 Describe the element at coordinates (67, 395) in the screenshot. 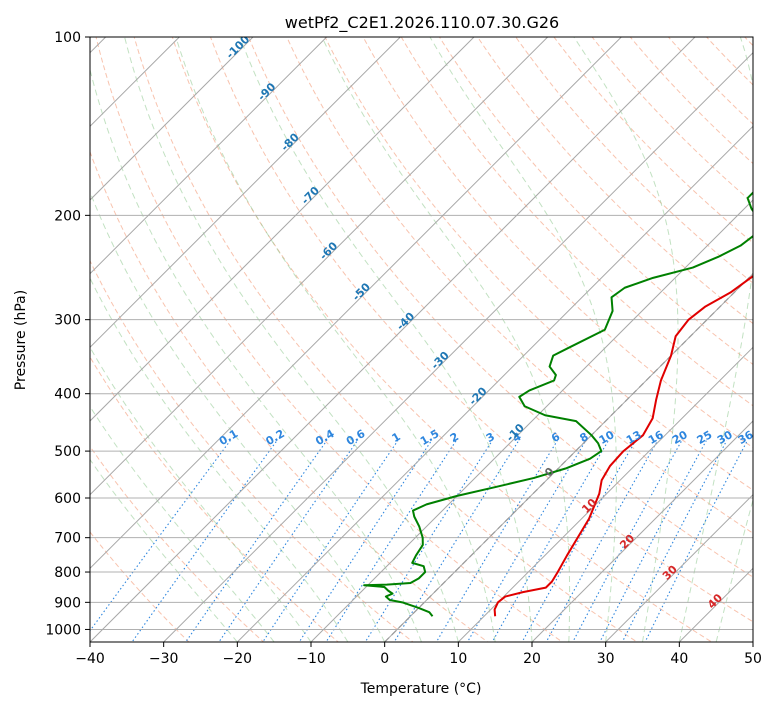

I see `y-tick-label: 400` at that location.